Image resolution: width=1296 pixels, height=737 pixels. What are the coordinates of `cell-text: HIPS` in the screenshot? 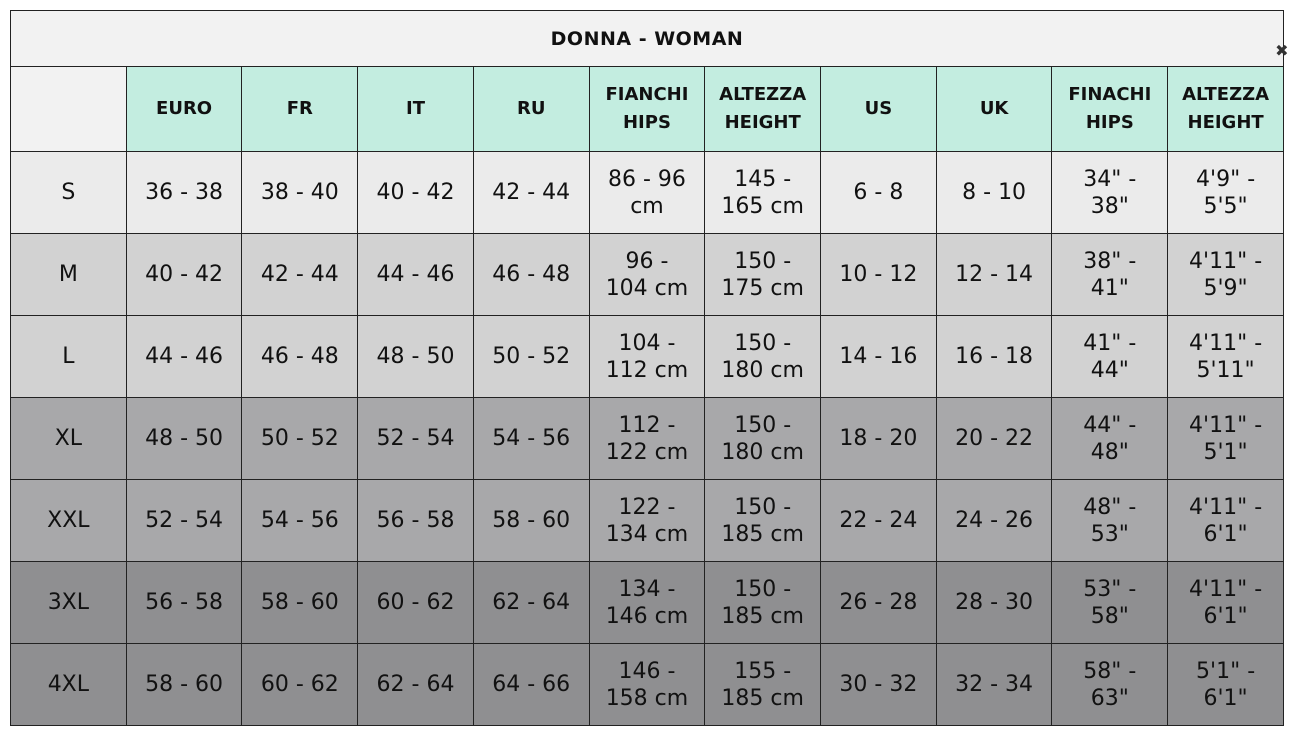 It's located at (646, 122).